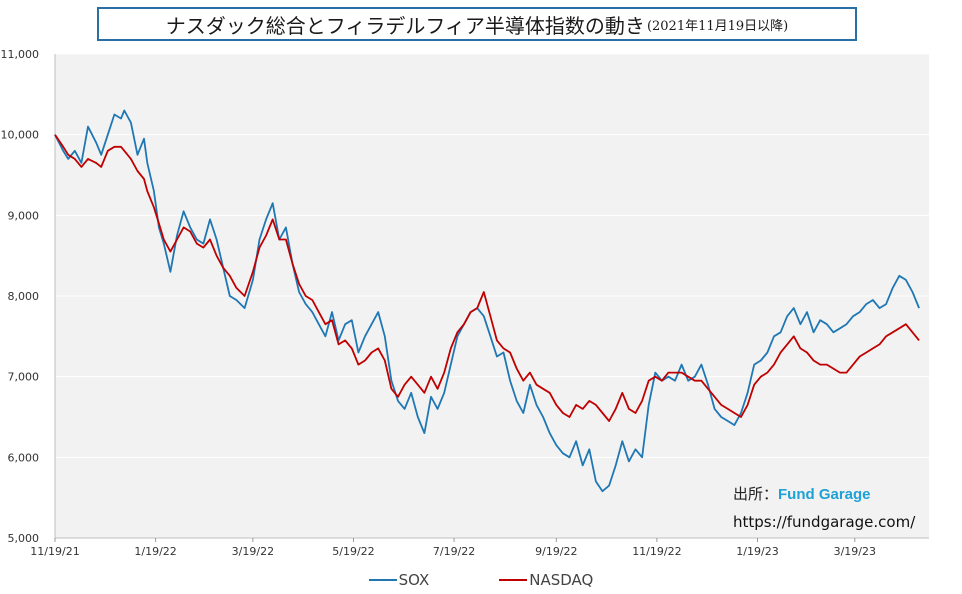 The width and height of the screenshot is (962, 594). Describe the element at coordinates (561, 580) in the screenshot. I see `legend-label-nasdaq: NASDAQ` at that location.